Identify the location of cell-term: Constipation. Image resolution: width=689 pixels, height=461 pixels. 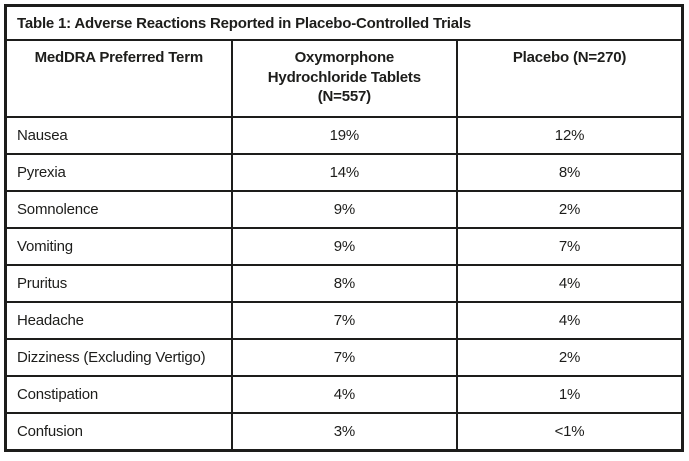
(118, 394).